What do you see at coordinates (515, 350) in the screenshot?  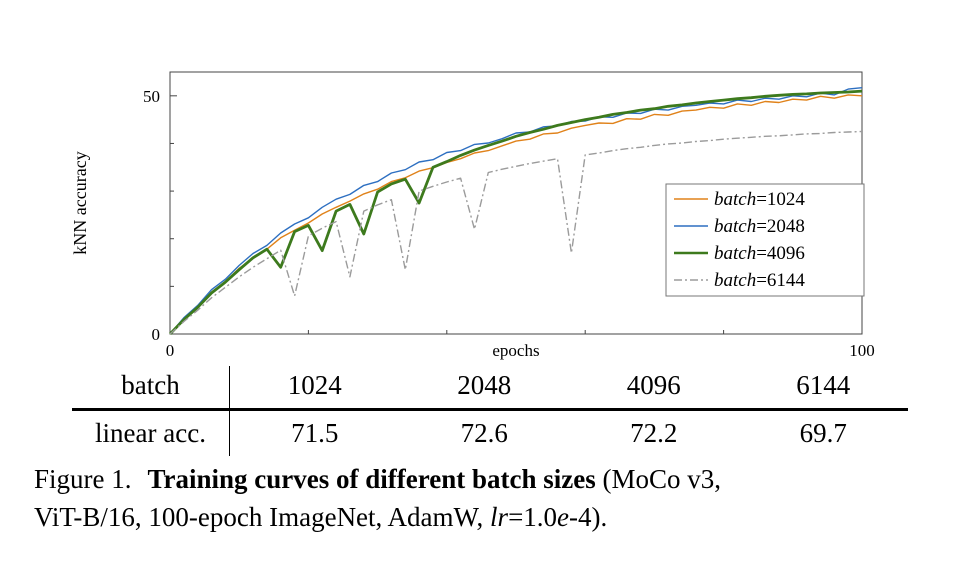 I see `x-axis-label: epochs` at bounding box center [515, 350].